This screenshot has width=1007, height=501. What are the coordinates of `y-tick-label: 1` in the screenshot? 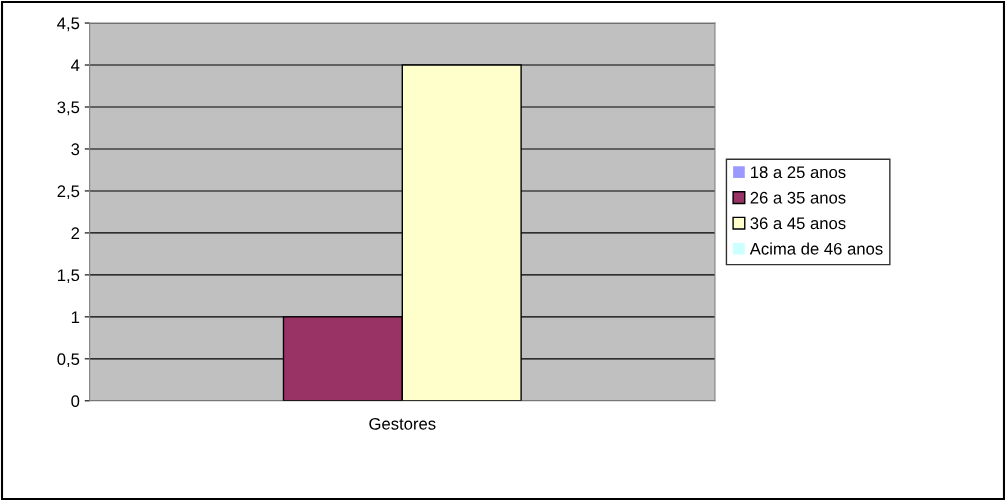 It's located at (75, 317).